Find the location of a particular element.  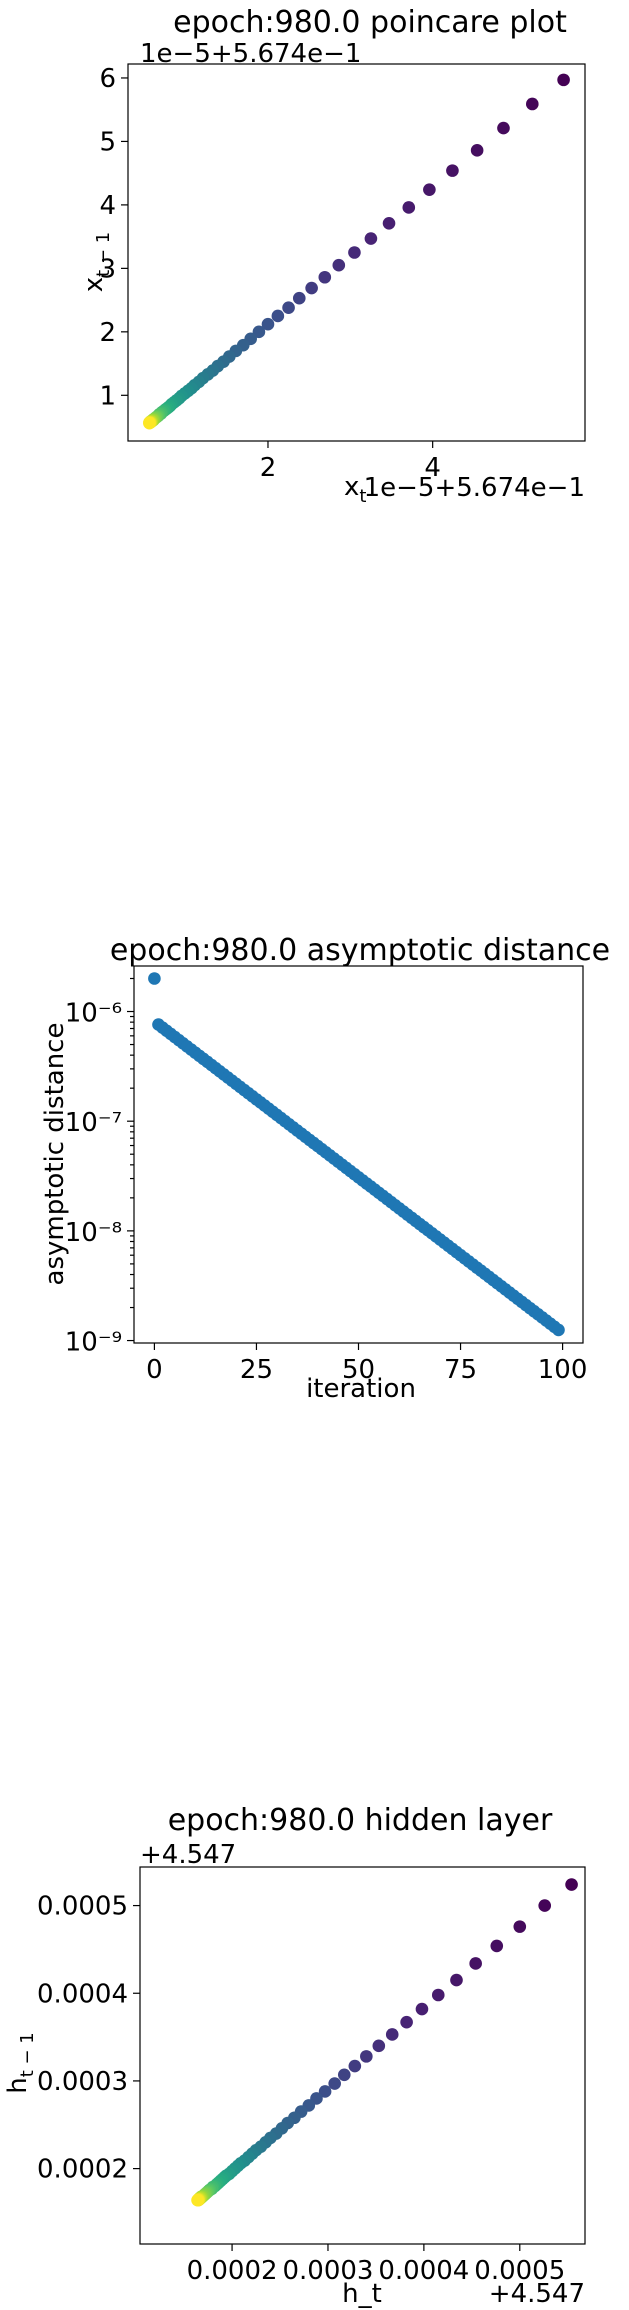

hidden-points is located at coordinates (384, 2042).